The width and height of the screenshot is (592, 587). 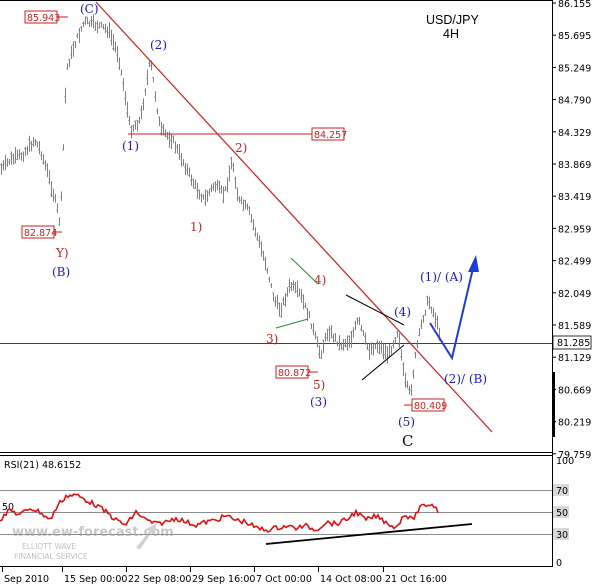 What do you see at coordinates (40, 233) in the screenshot?
I see `box-82874: 82.874` at bounding box center [40, 233].